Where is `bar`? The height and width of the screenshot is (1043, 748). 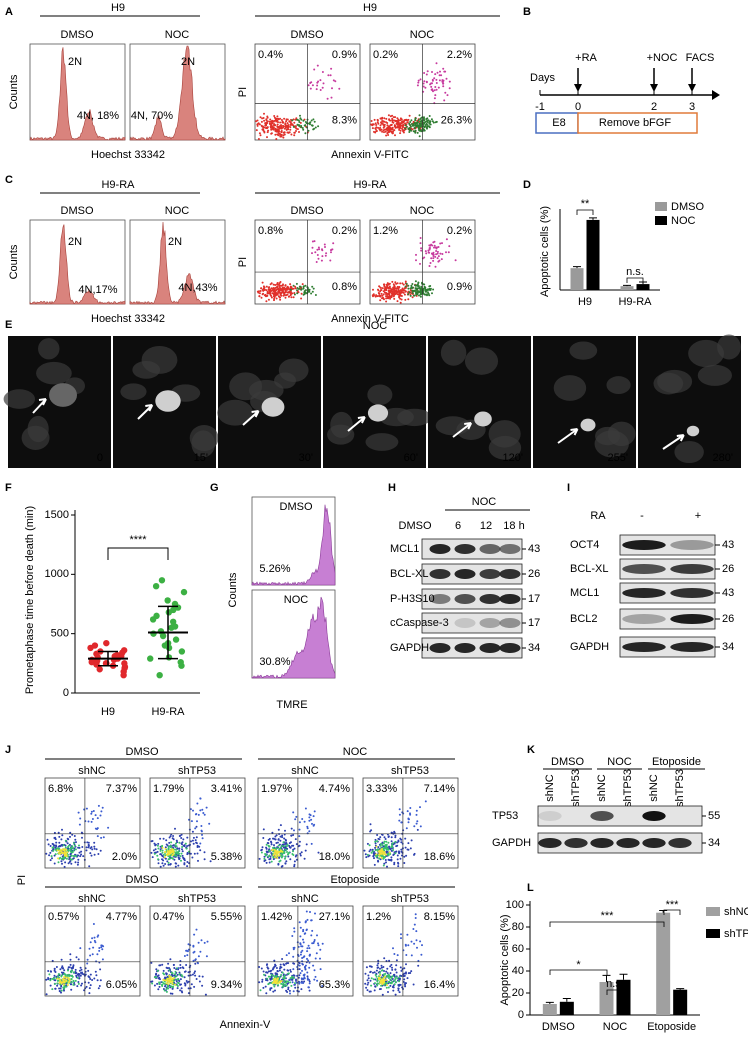 bar is located at coordinates (593, 255).